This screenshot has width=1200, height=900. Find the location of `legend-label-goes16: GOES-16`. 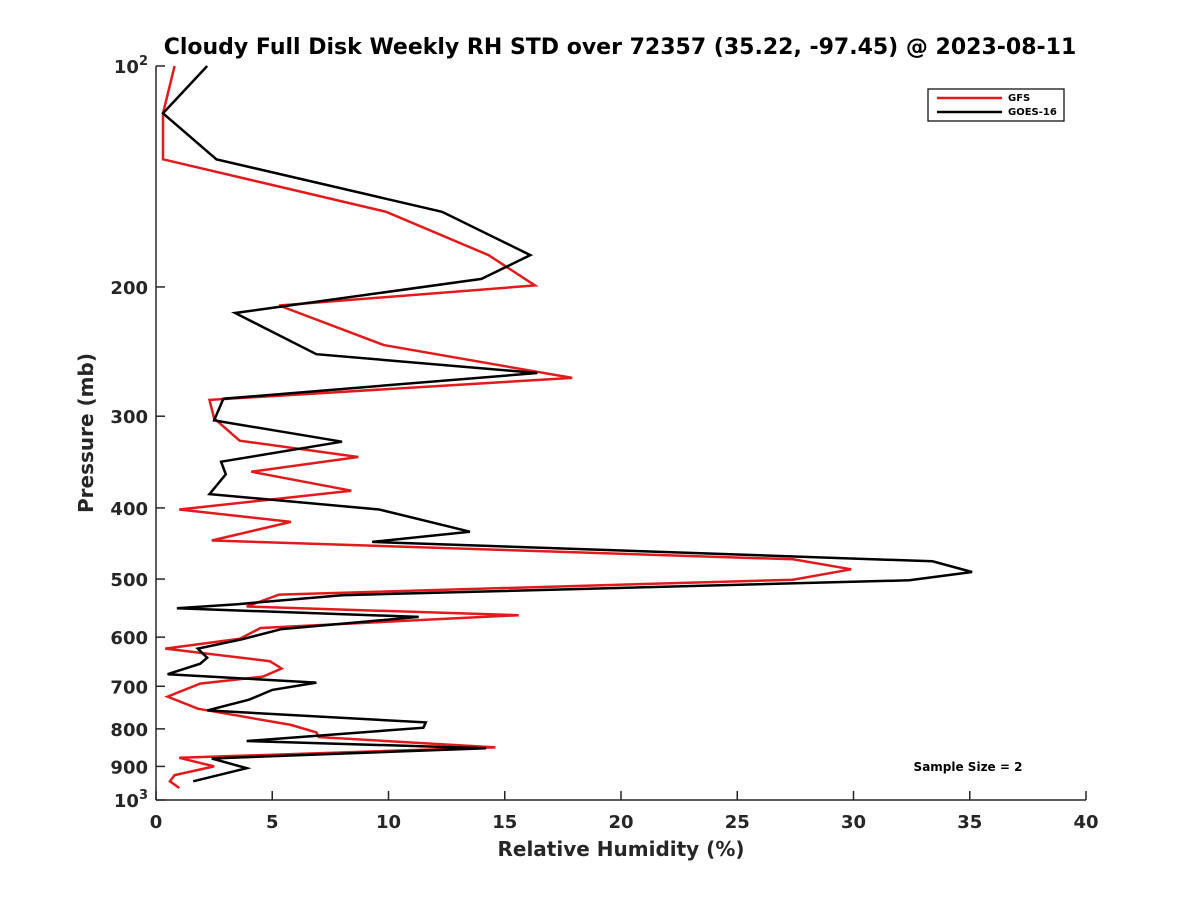

legend-label-goes16: GOES-16 is located at coordinates (1032, 112).